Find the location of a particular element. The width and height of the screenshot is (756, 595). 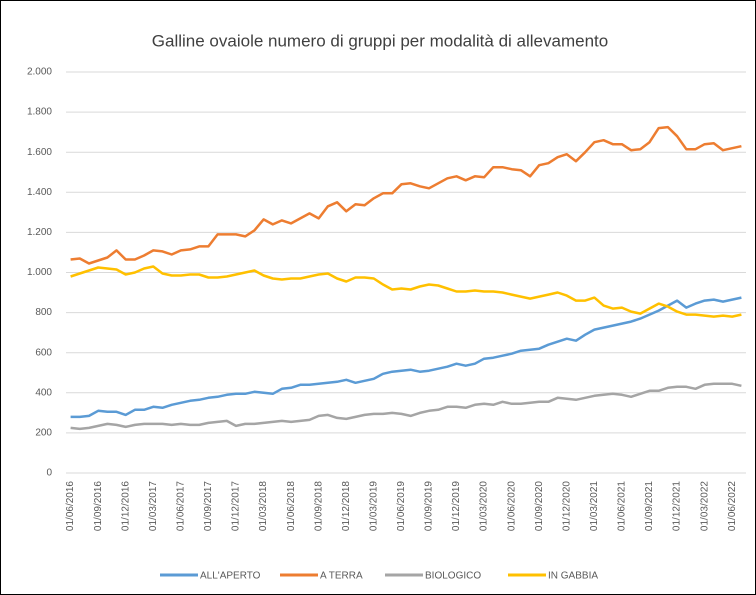

x-tick-label: 01/06/2018 is located at coordinates (291, 506).